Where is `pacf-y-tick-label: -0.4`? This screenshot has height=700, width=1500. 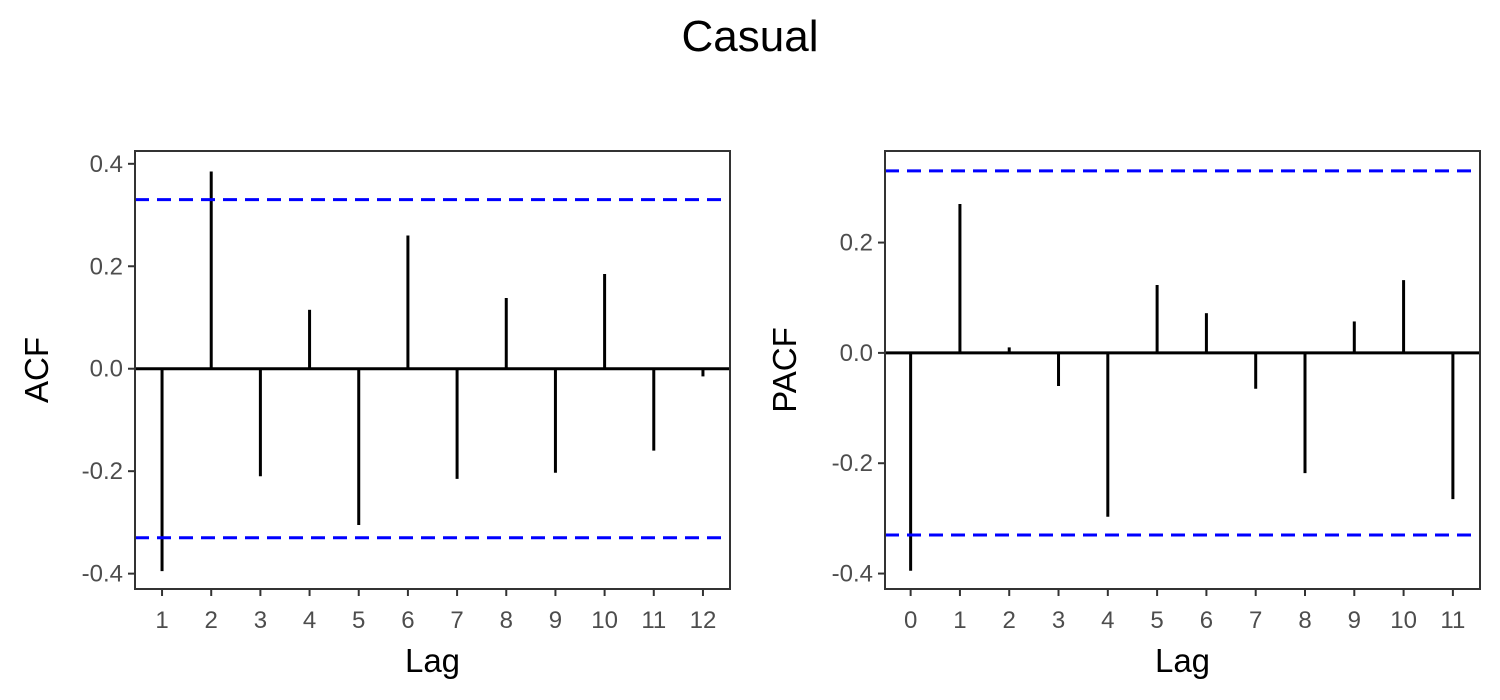 pacf-y-tick-label: -0.4 is located at coordinates (852, 574).